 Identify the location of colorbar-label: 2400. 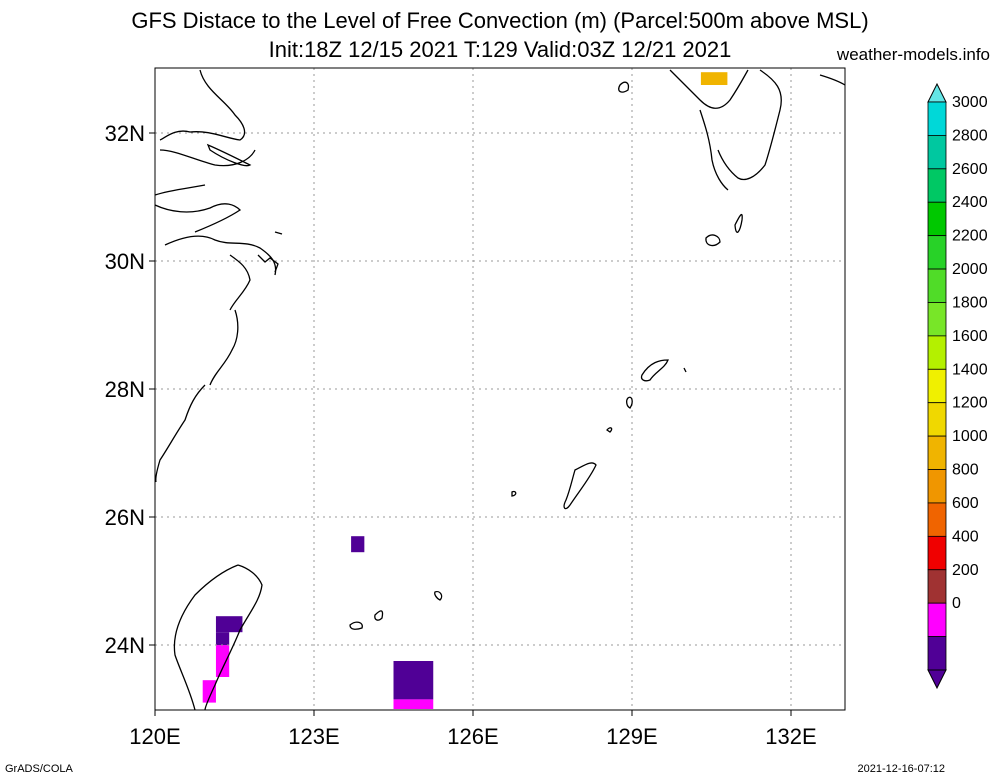
(970, 202).